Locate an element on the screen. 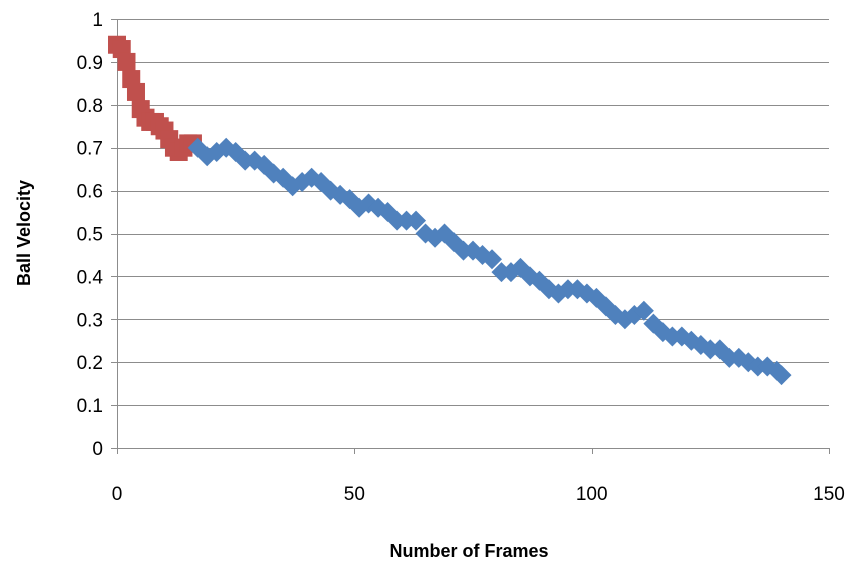 This screenshot has width=854, height=568. x-tick-label: 100 is located at coordinates (592, 494).